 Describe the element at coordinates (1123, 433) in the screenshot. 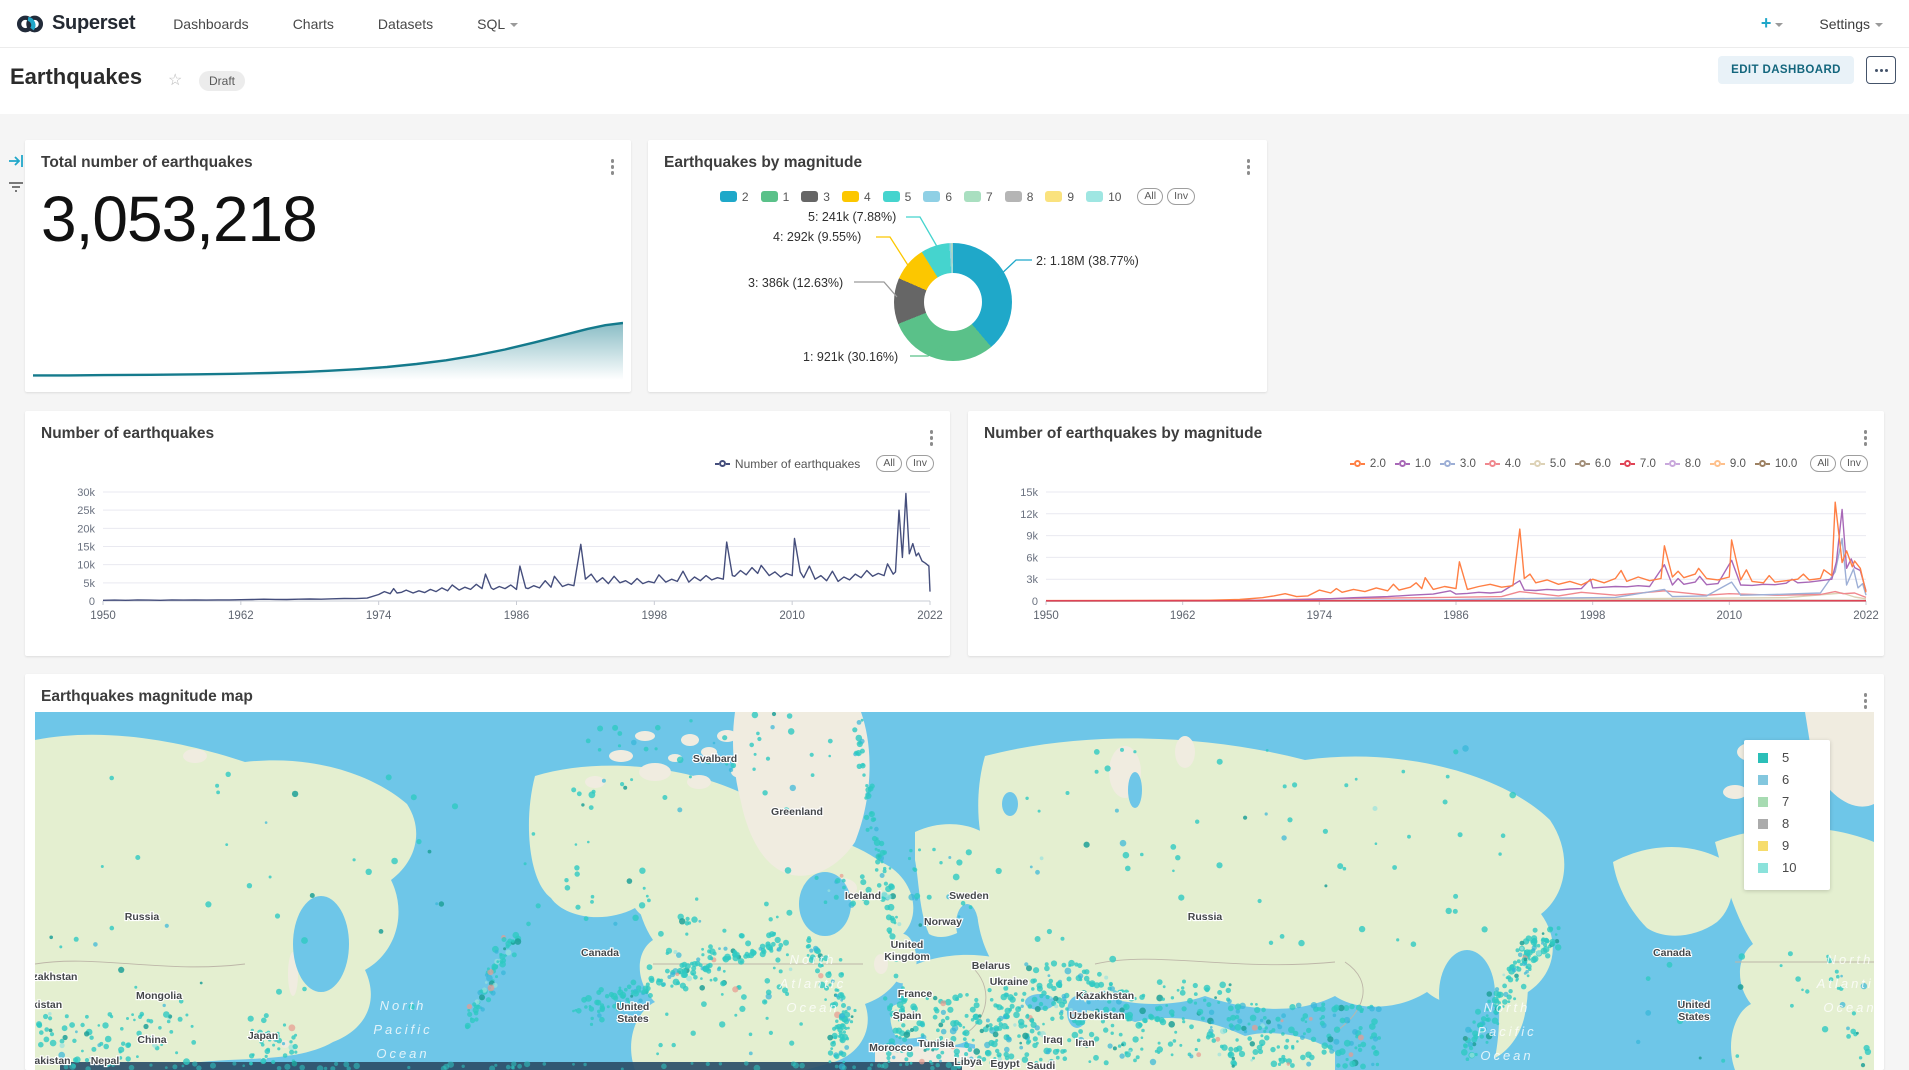

I see `chart-title: Number of earthquakes by magnitude` at that location.